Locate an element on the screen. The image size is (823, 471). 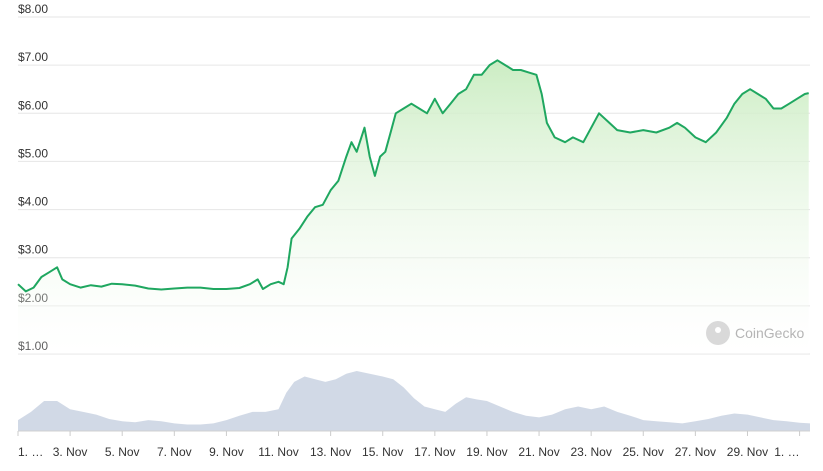
coingecko-logo-icon is located at coordinates (718, 333).